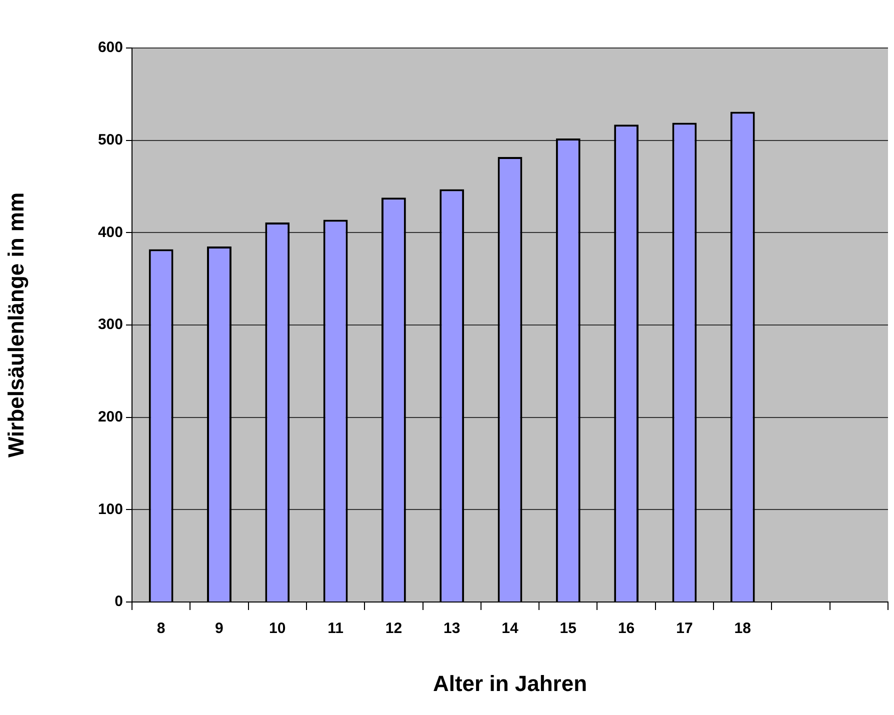  I want to click on x-tick-label: 8, so click(161, 629).